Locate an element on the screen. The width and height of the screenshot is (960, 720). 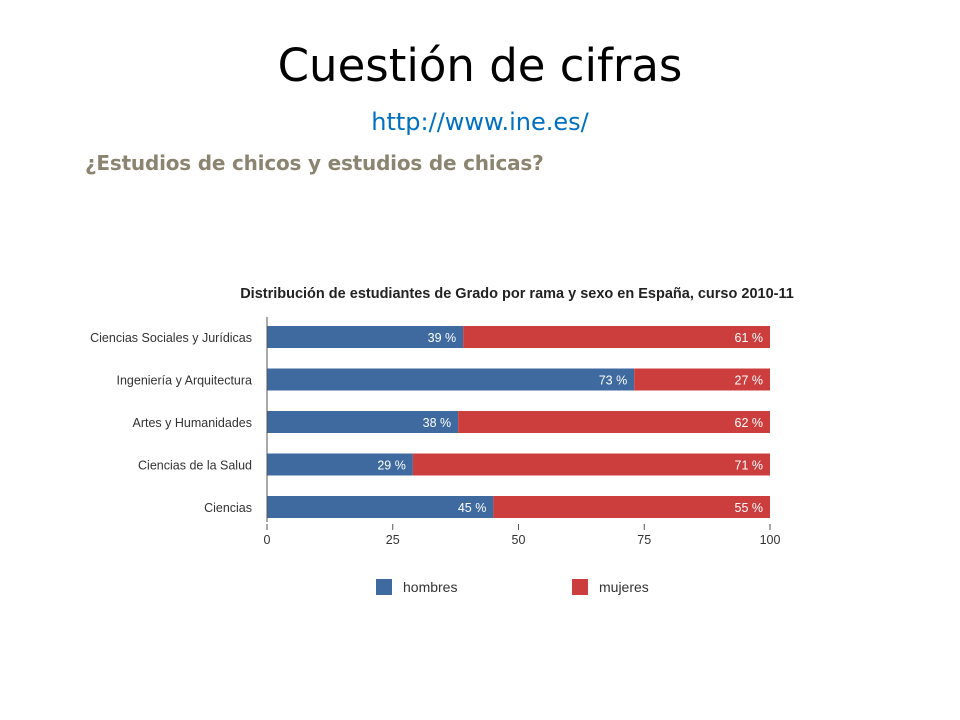
category-label: Ciencias Sociales y Jurídicas is located at coordinates (171, 338).